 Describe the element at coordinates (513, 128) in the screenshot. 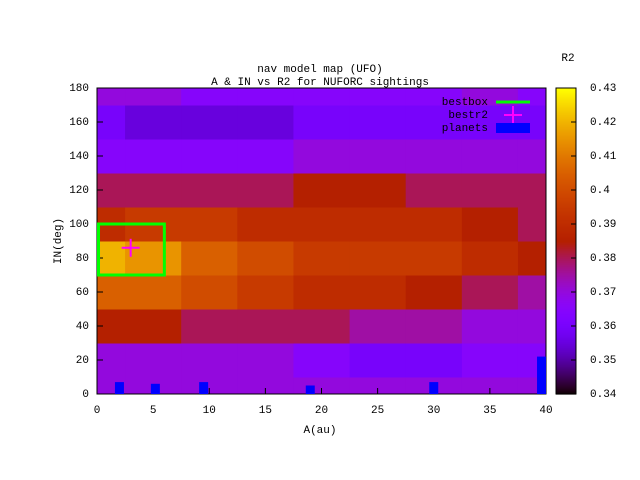

I see `legend-swatch` at that location.